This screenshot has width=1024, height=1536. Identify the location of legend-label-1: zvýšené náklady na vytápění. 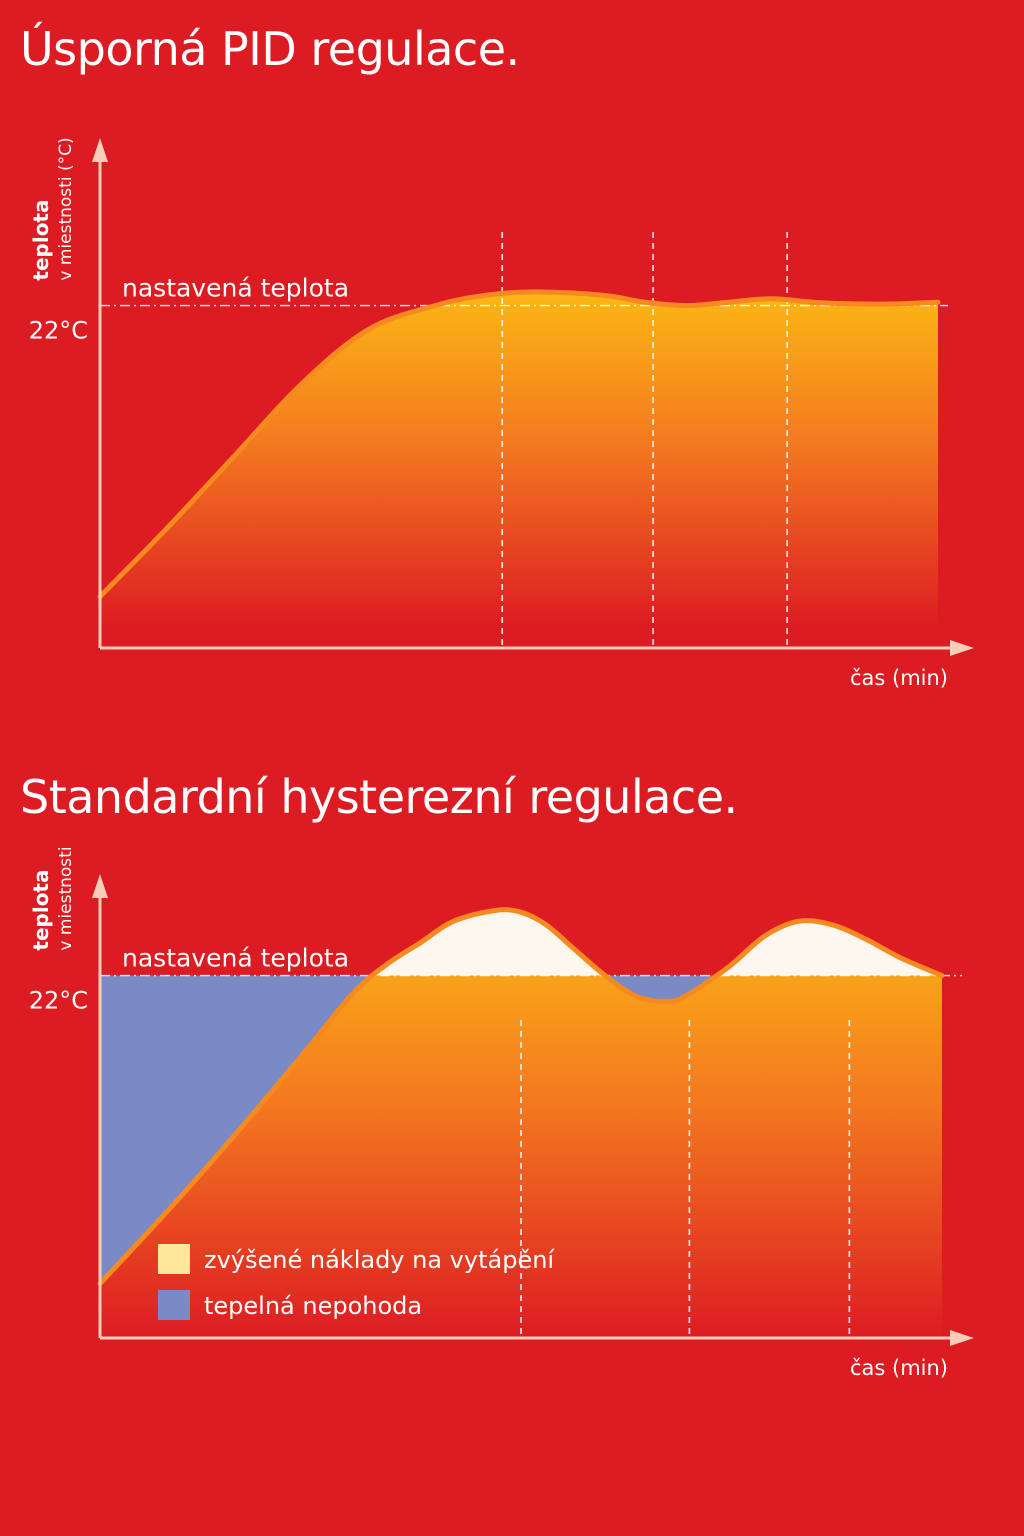
(379, 1260).